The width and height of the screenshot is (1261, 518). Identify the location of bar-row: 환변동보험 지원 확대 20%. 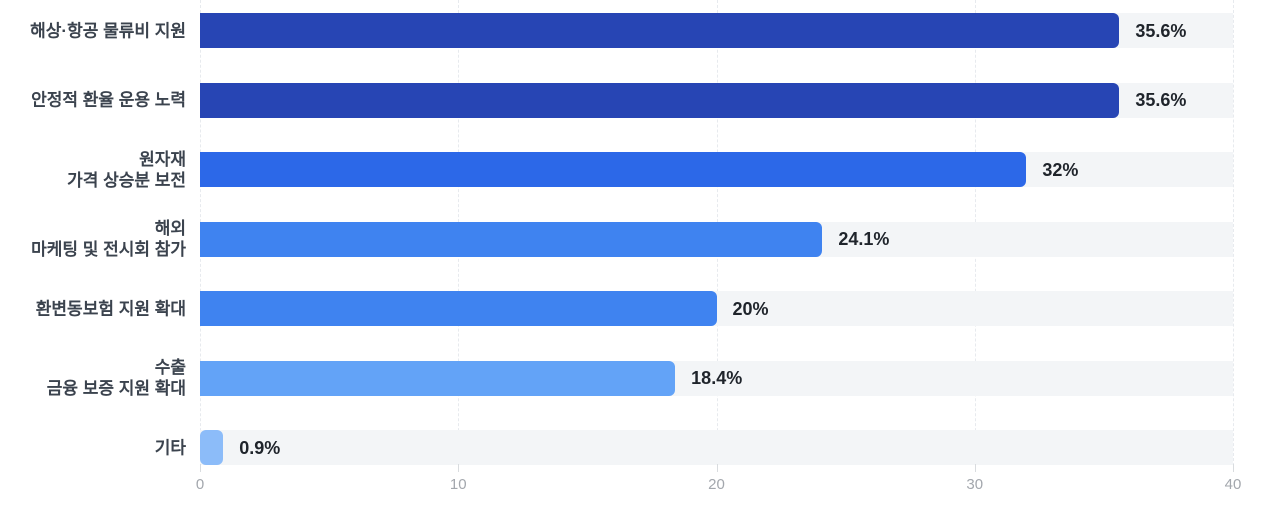
(630, 308).